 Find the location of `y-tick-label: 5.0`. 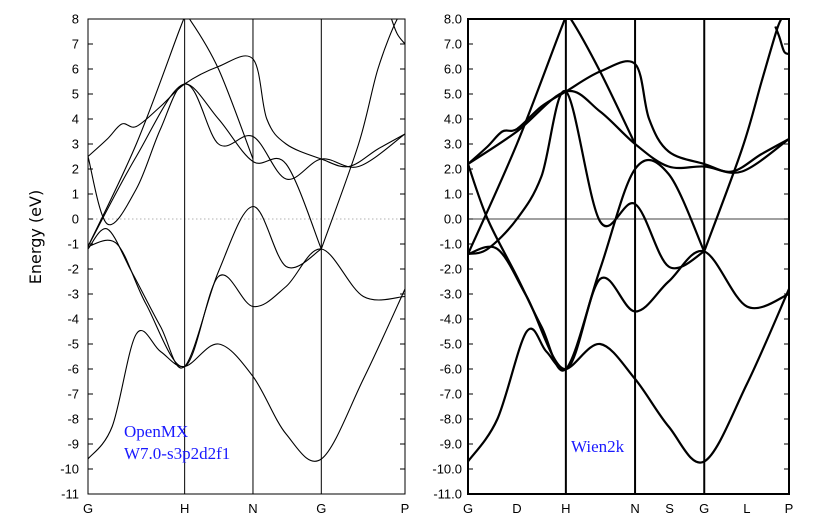

y-tick-label: 5.0 is located at coordinates (453, 94).